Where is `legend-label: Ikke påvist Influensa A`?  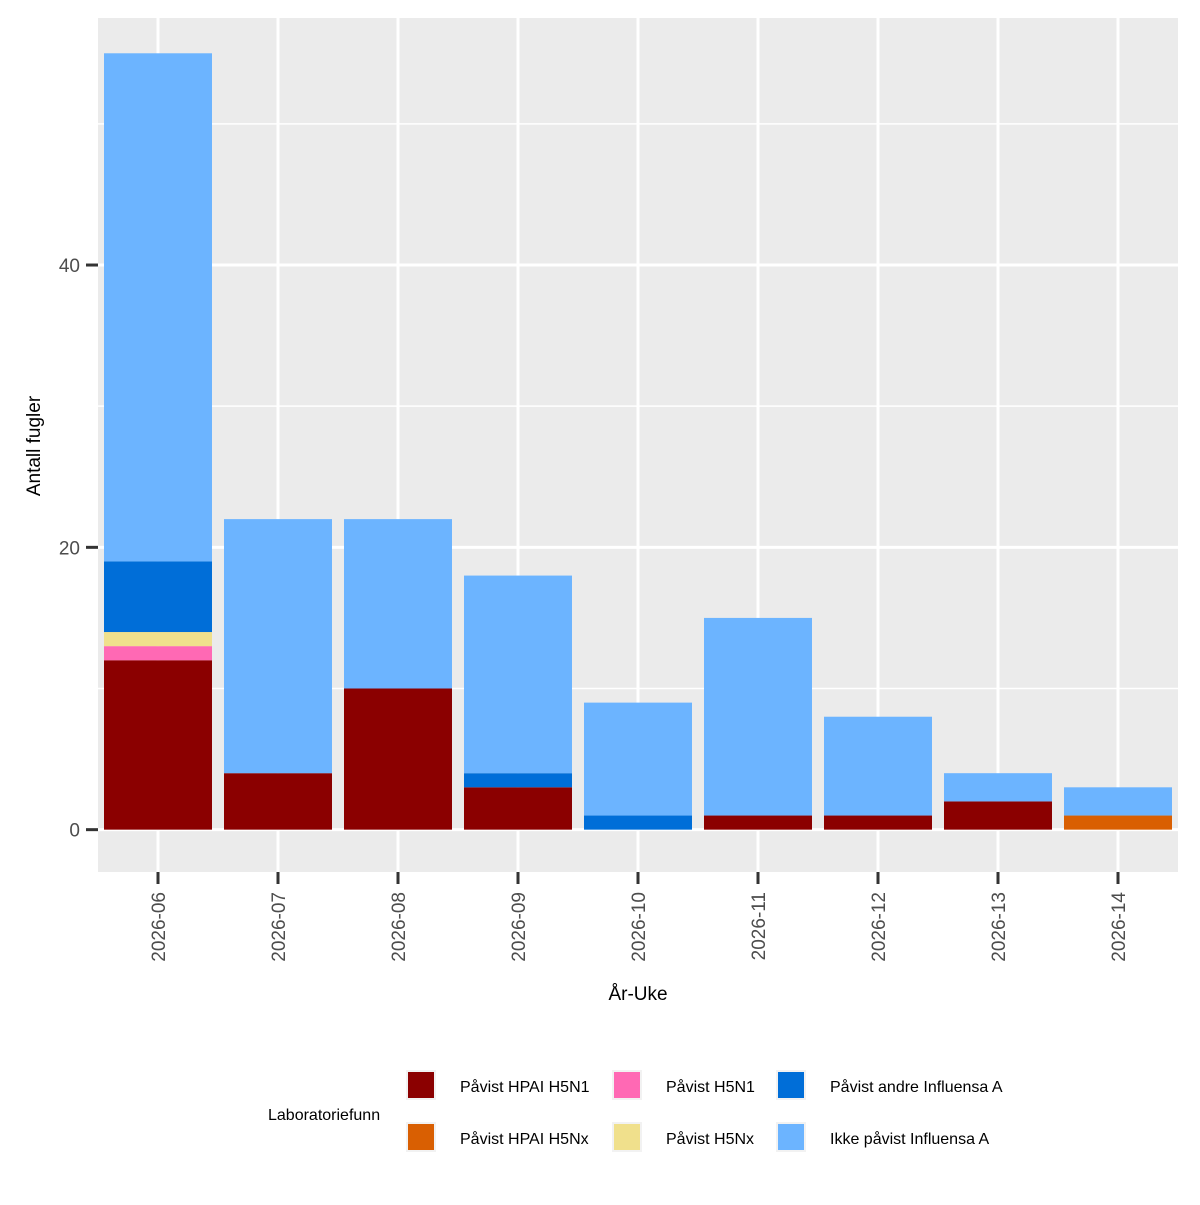 legend-label: Ikke påvist Influensa A is located at coordinates (910, 1139).